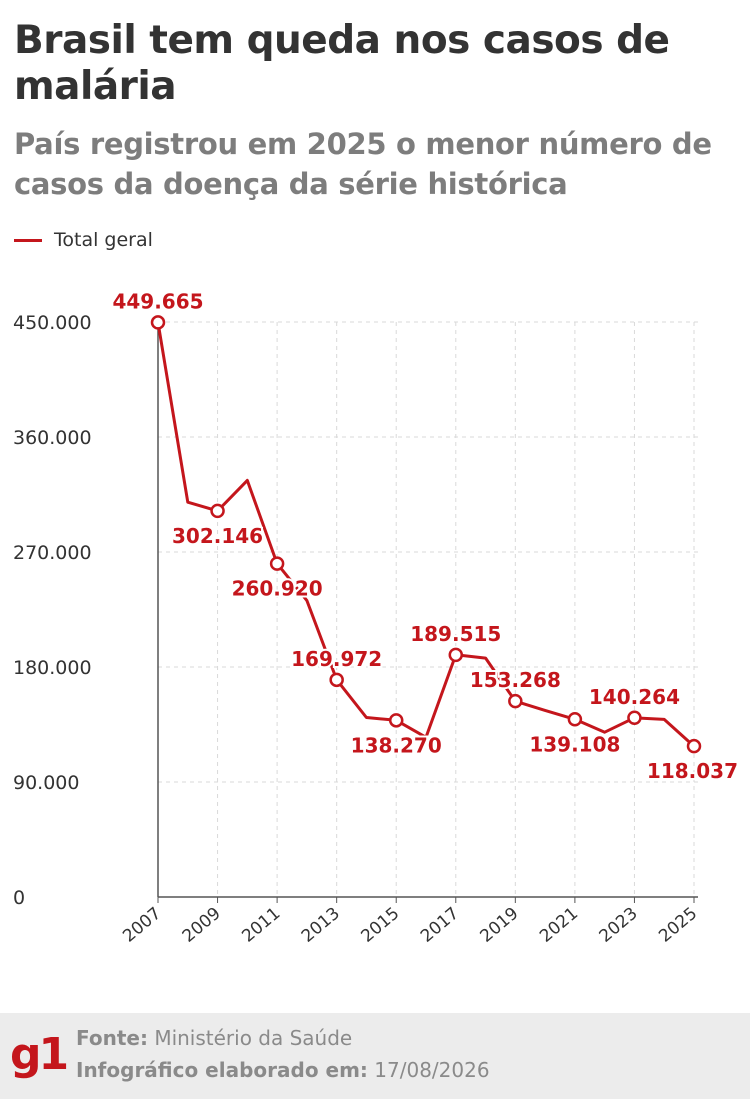 This screenshot has width=750, height=1099. I want to click on source-line: Fonte: Ministério da Saúde, so click(214, 1038).